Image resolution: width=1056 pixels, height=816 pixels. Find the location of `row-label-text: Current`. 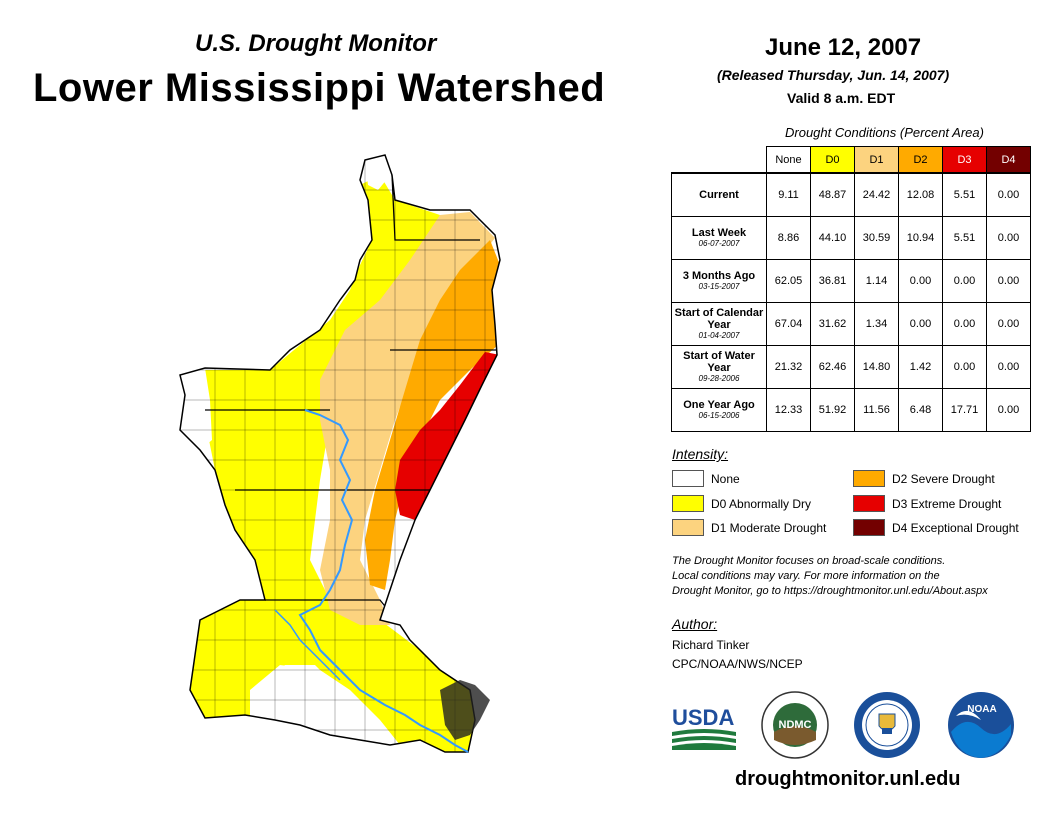

row-label-text: Current is located at coordinates (719, 195).